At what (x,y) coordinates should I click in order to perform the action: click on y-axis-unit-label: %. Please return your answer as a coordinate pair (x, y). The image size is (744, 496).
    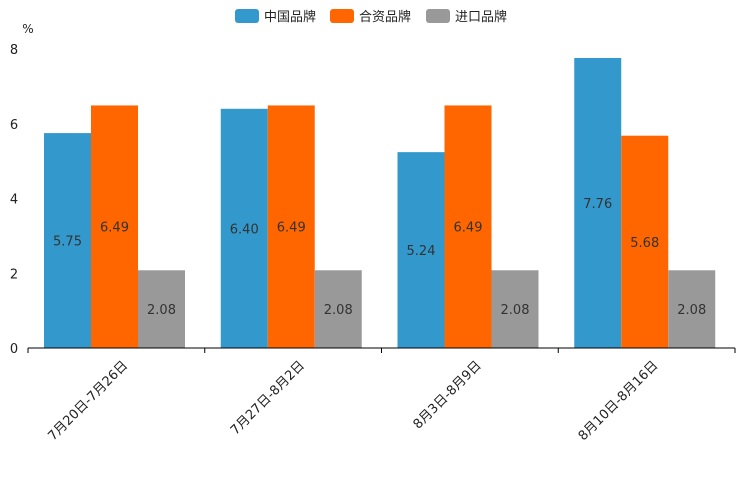
    Looking at the image, I should click on (27, 29).